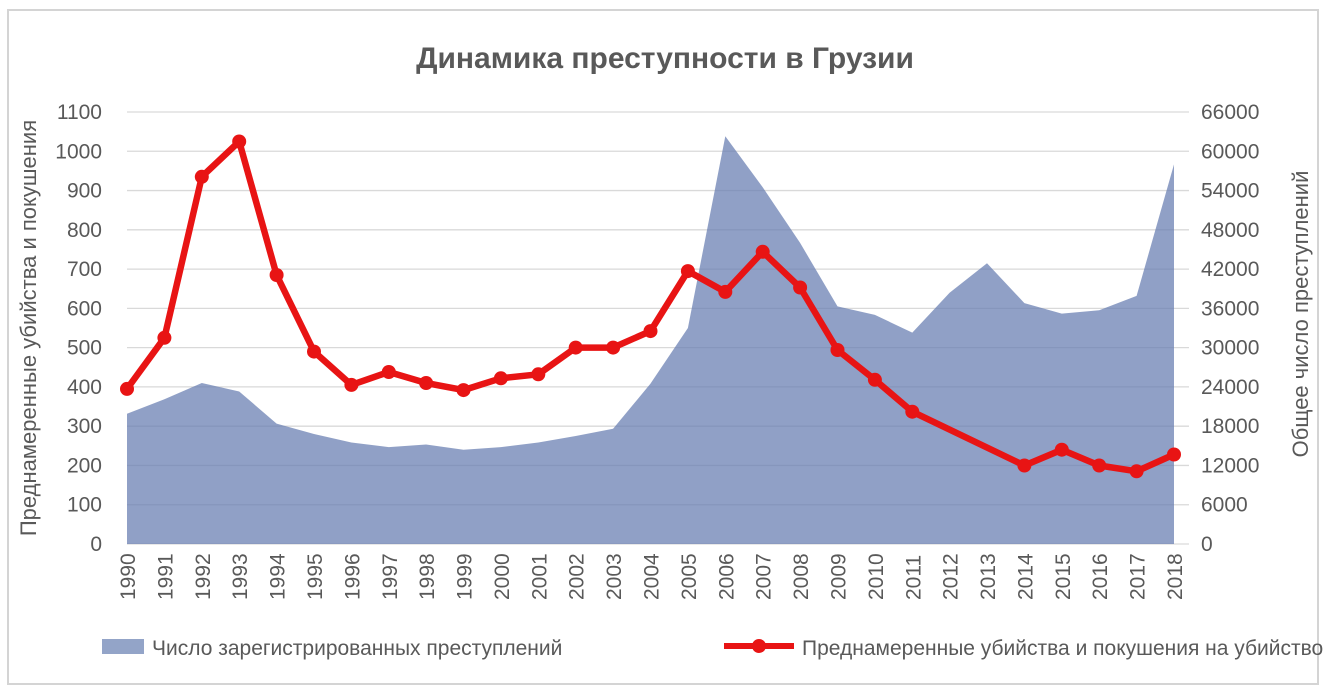 Image resolution: width=1328 pixels, height=697 pixels. What do you see at coordinates (764, 576) in the screenshot?
I see `x-tick-label: 2007` at bounding box center [764, 576].